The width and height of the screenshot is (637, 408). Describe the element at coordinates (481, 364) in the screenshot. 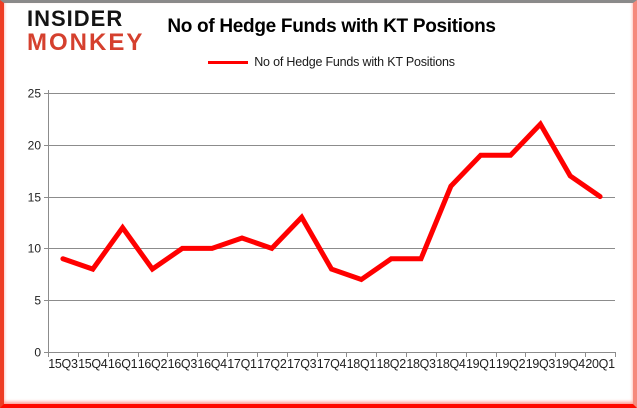

I see `x-tick-label: 19Q1` at that location.